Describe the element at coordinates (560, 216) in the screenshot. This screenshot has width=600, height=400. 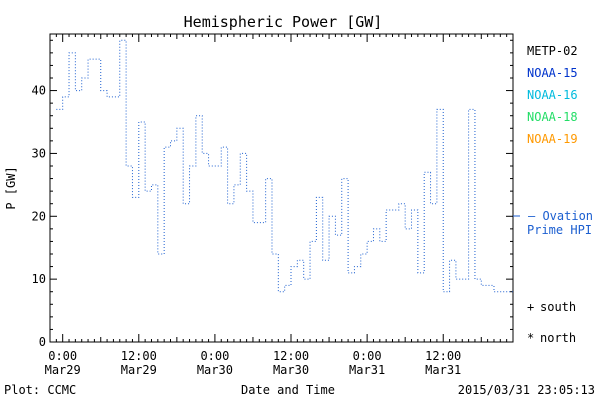
I see `series-label-line1: — Ovation` at that location.